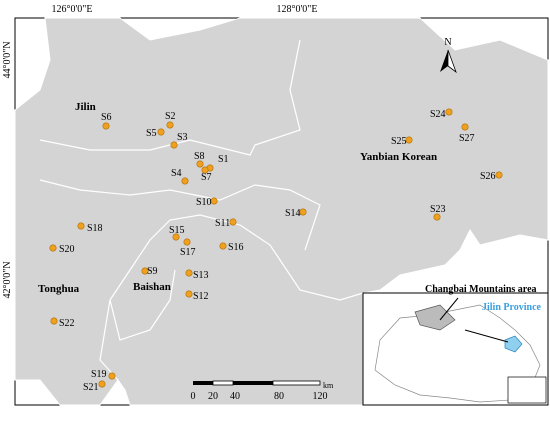  What do you see at coordinates (7, 59) in the screenshot?
I see `y-grat-label: 44°0'0"N` at bounding box center [7, 59].